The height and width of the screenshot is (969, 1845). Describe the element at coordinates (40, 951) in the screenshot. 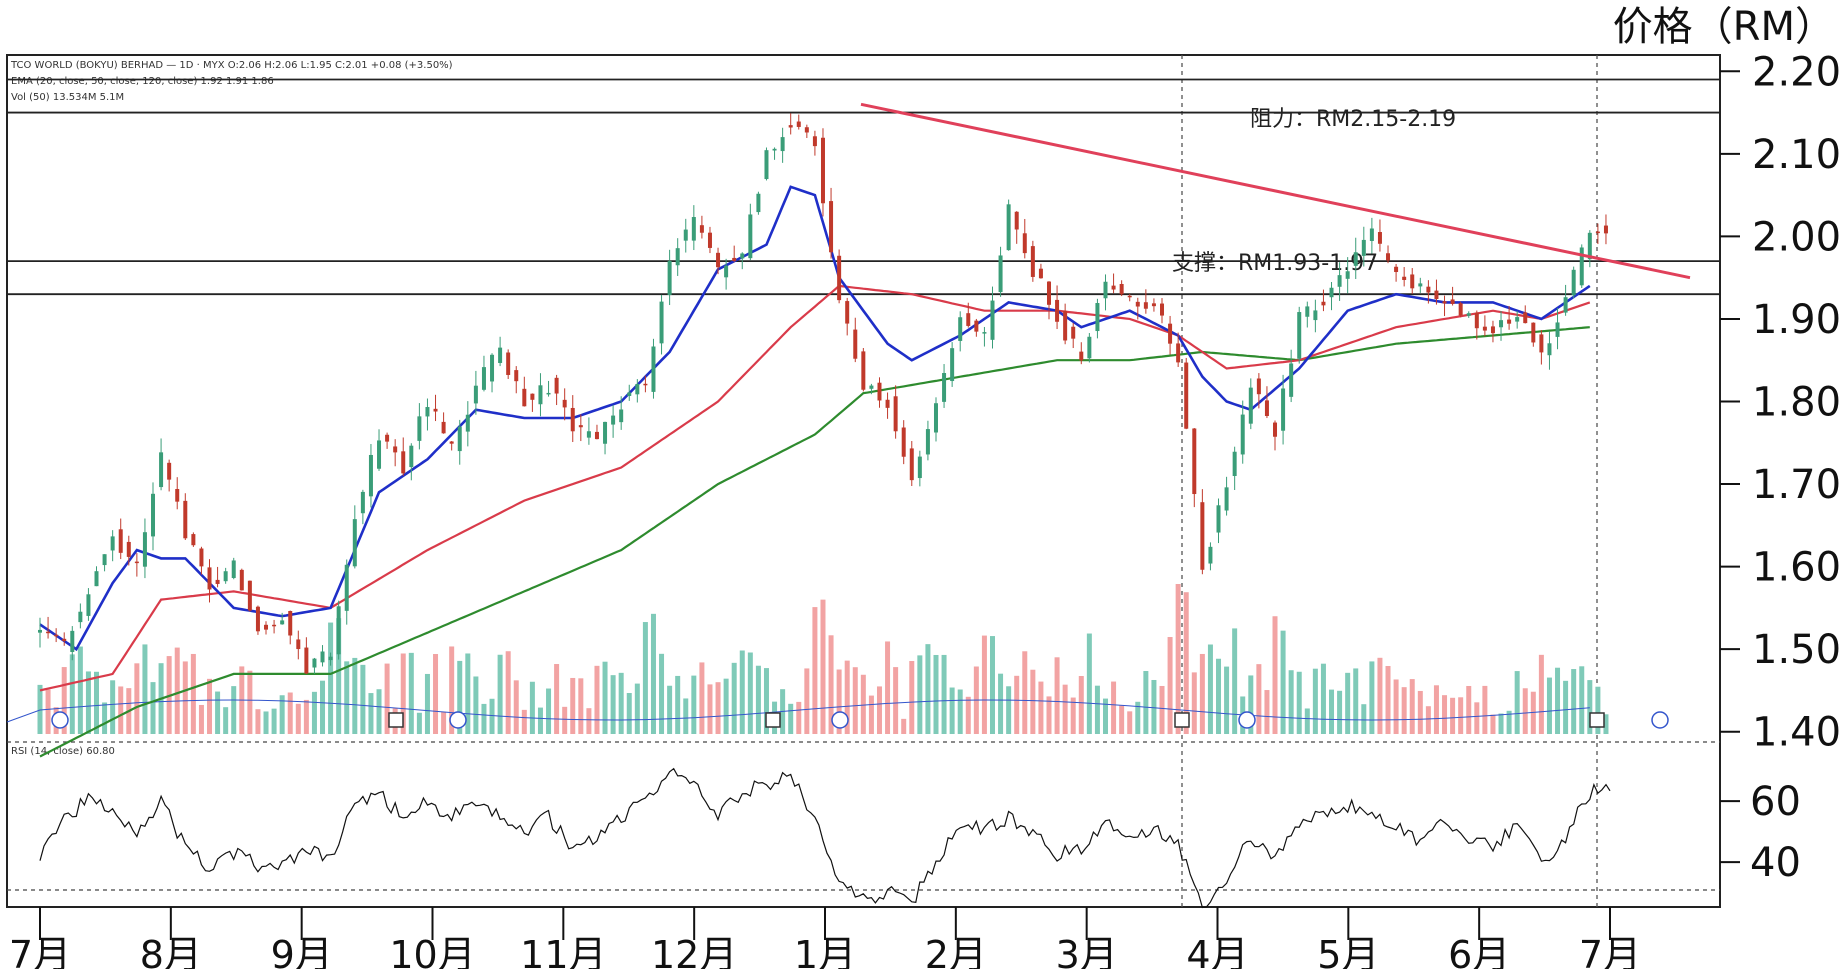

I see `month-tick-label: 7月` at that location.